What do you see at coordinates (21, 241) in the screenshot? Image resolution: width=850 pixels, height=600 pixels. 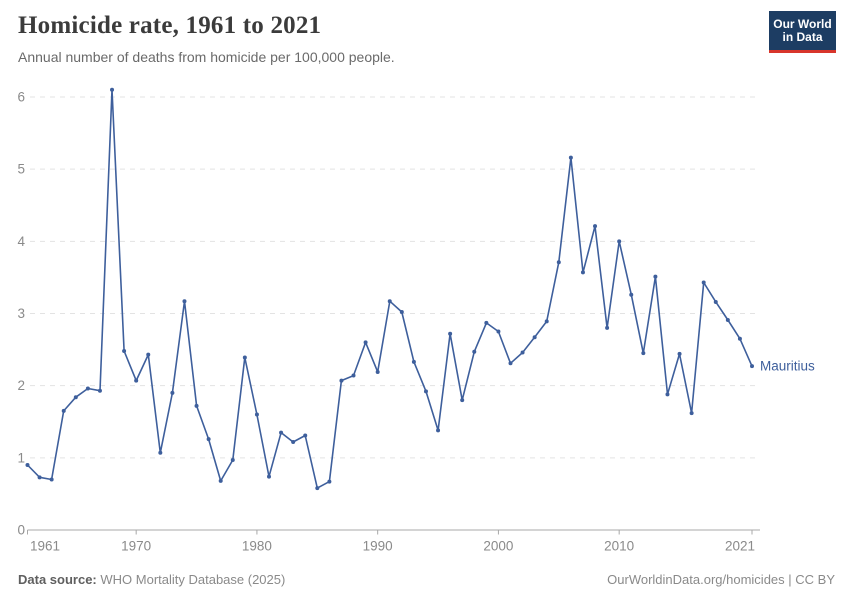 I see `y-tick-label: 4` at bounding box center [21, 241].